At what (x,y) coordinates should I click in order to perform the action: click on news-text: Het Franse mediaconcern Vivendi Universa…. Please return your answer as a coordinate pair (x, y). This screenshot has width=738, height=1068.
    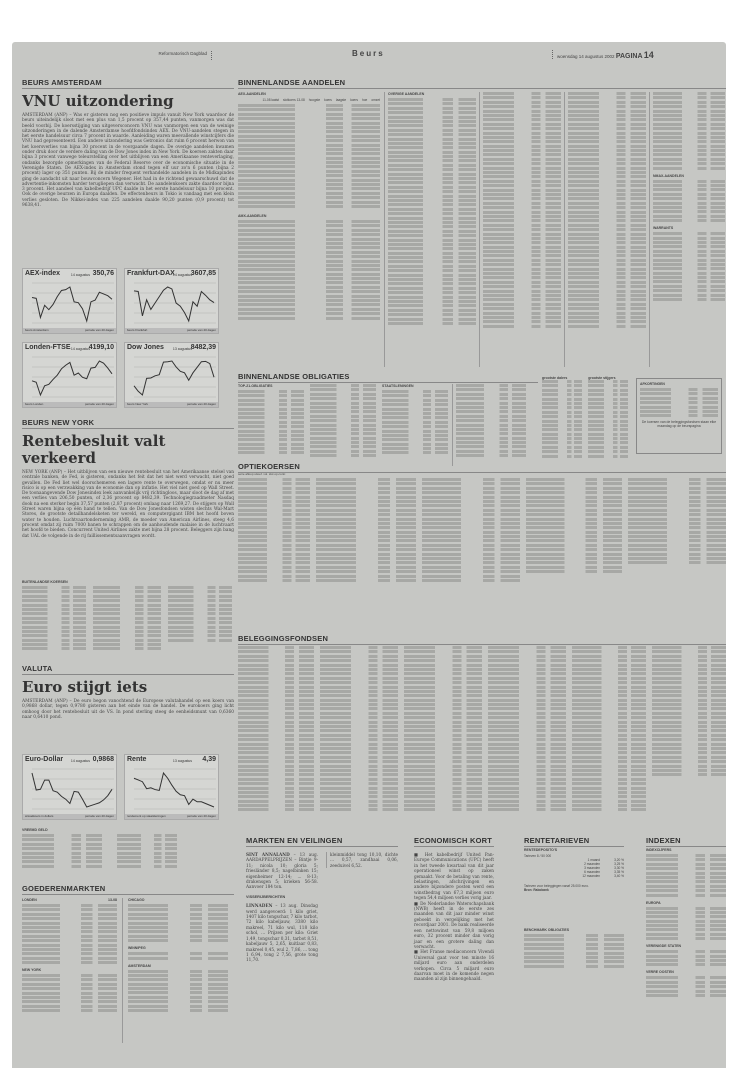
    Looking at the image, I should click on (454, 965).